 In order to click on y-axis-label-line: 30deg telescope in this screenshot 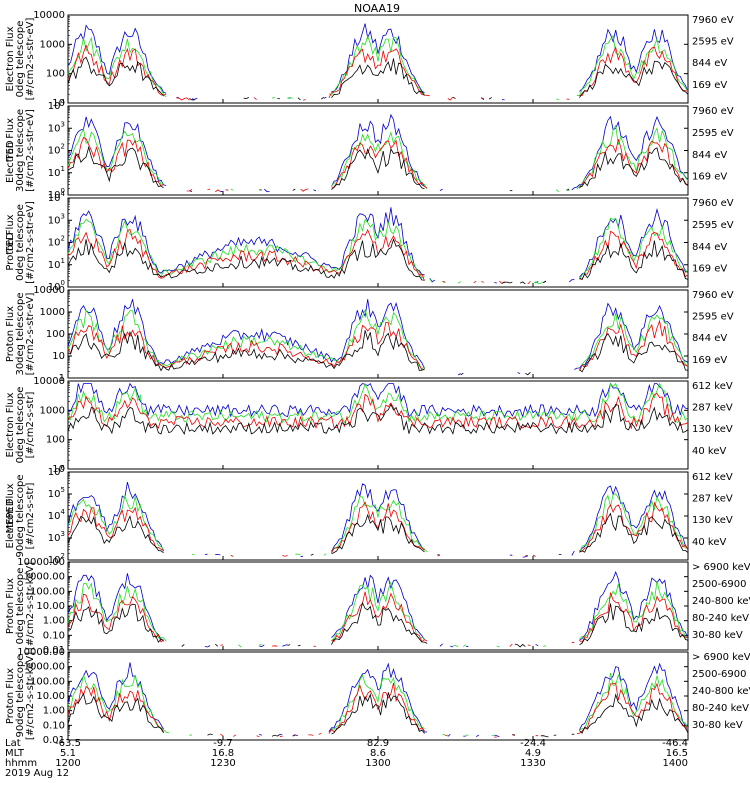, I will do `click(20, 333)`.